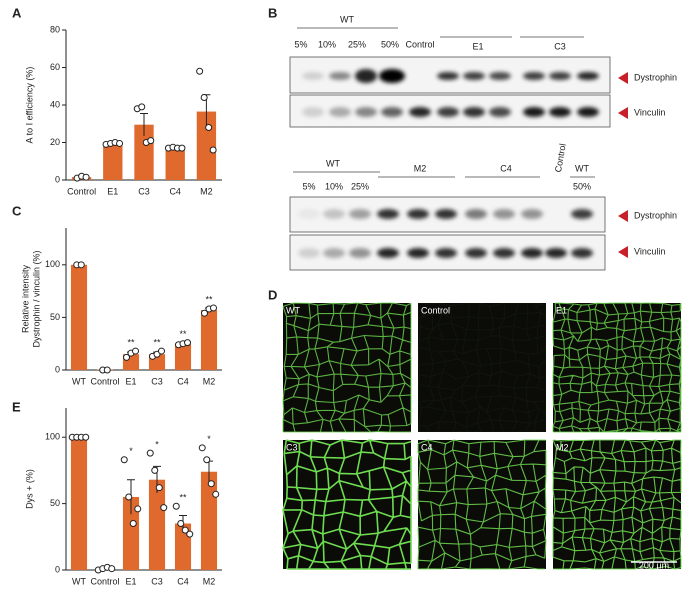 Image resolution: width=700 pixels, height=603 pixels. I want to click on lane-label: 10%, so click(334, 186).